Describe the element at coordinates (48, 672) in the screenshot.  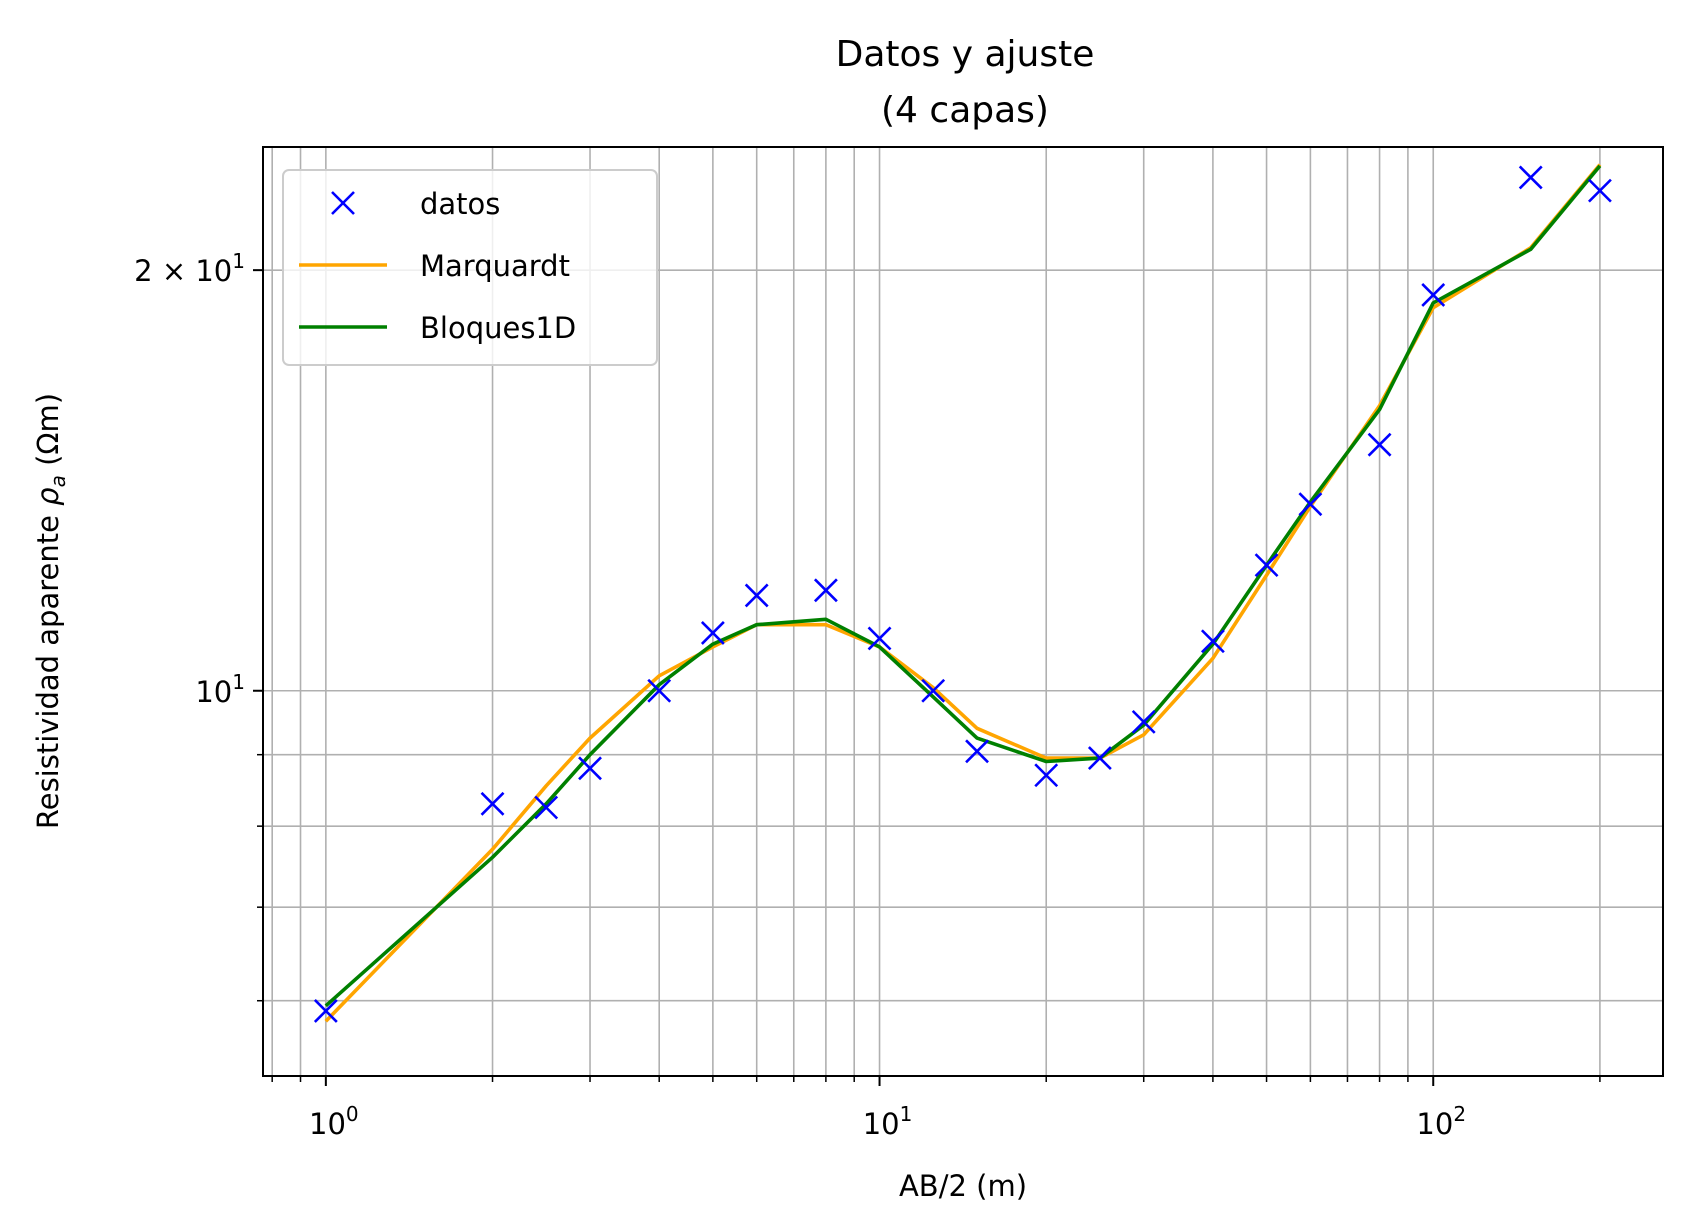
I see `y-axis-label-text: Resistividad aparente` at that location.